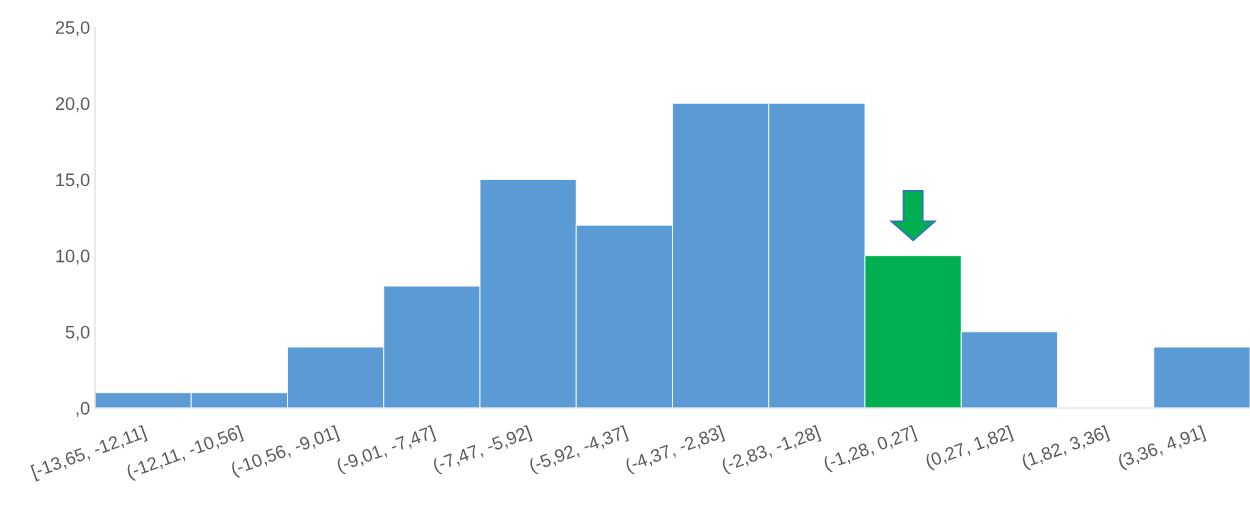 This screenshot has height=523, width=1250. I want to click on y-tick-label: 10,0, so click(73, 257).